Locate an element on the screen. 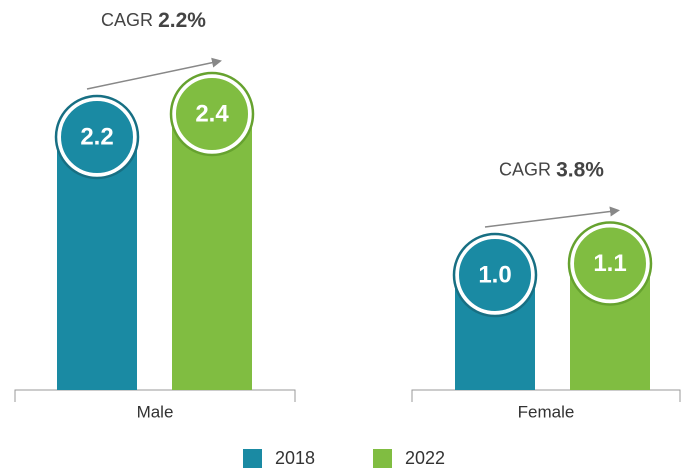  data-label: 1.0 is located at coordinates (494, 274).